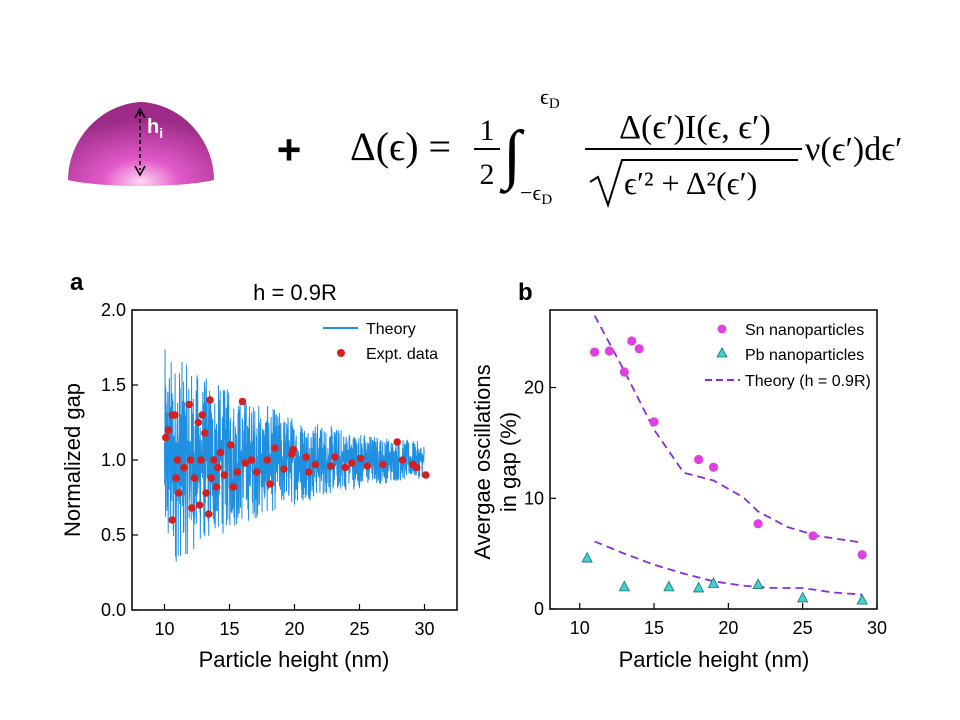 The width and height of the screenshot is (960, 720). Describe the element at coordinates (482, 461) in the screenshot. I see `panel-b-ylabel-line1: Avergae oscillations` at that location.